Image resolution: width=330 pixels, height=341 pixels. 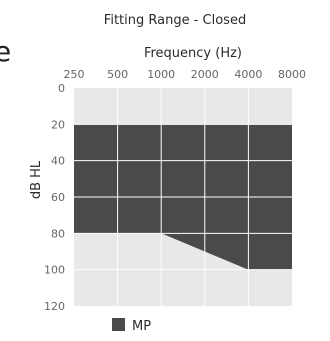 I want to click on clipped-text: e, so click(x=6, y=51).